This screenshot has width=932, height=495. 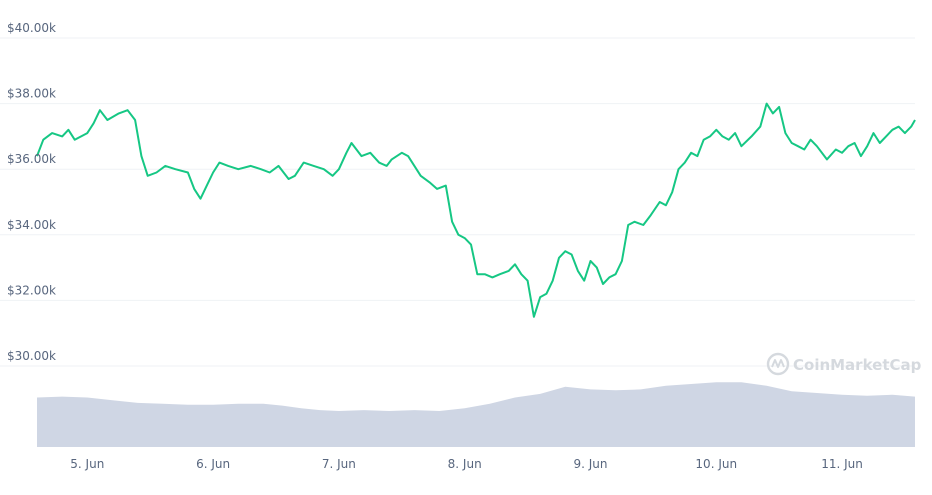 I want to click on coinmarketcap-logo-icon, so click(x=778, y=364).